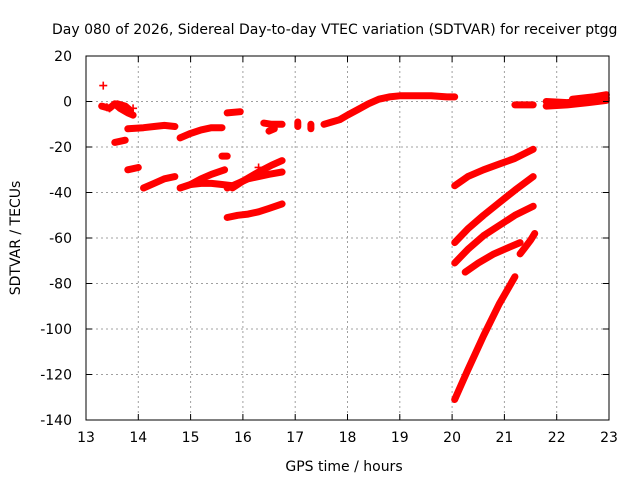  I want to click on y-tick-label: -40, so click(60, 194).